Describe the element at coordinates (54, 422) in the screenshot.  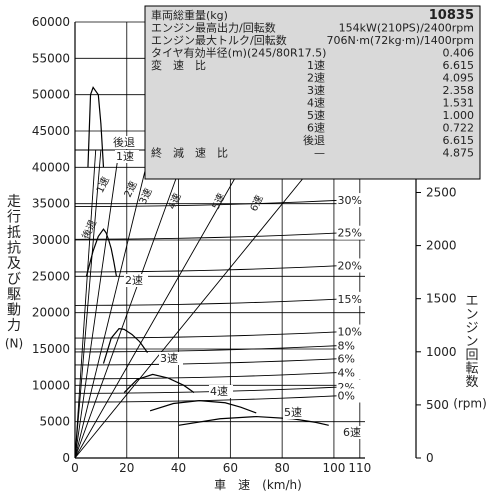
I see `y-tick-label: 5000` at that location.